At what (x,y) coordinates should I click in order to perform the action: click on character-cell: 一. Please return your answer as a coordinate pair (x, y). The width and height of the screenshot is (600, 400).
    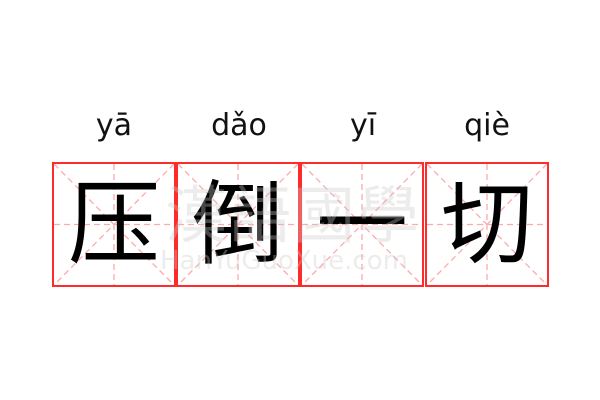
    Looking at the image, I should click on (362, 224).